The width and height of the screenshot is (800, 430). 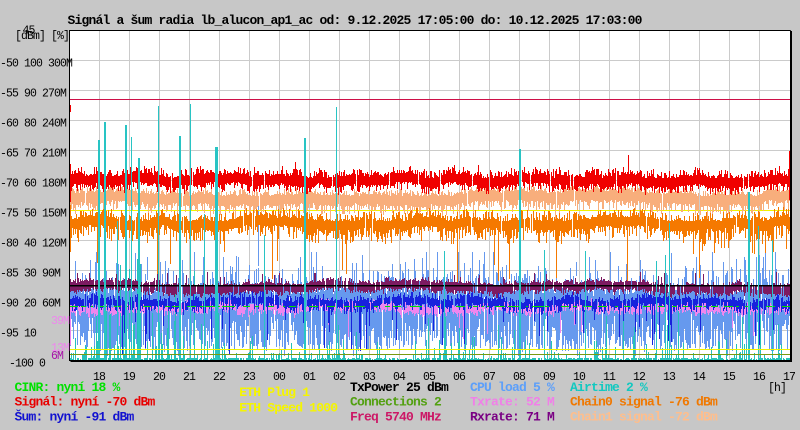 What do you see at coordinates (489, 377) in the screenshot?
I see `svg-text: 07` at bounding box center [489, 377].